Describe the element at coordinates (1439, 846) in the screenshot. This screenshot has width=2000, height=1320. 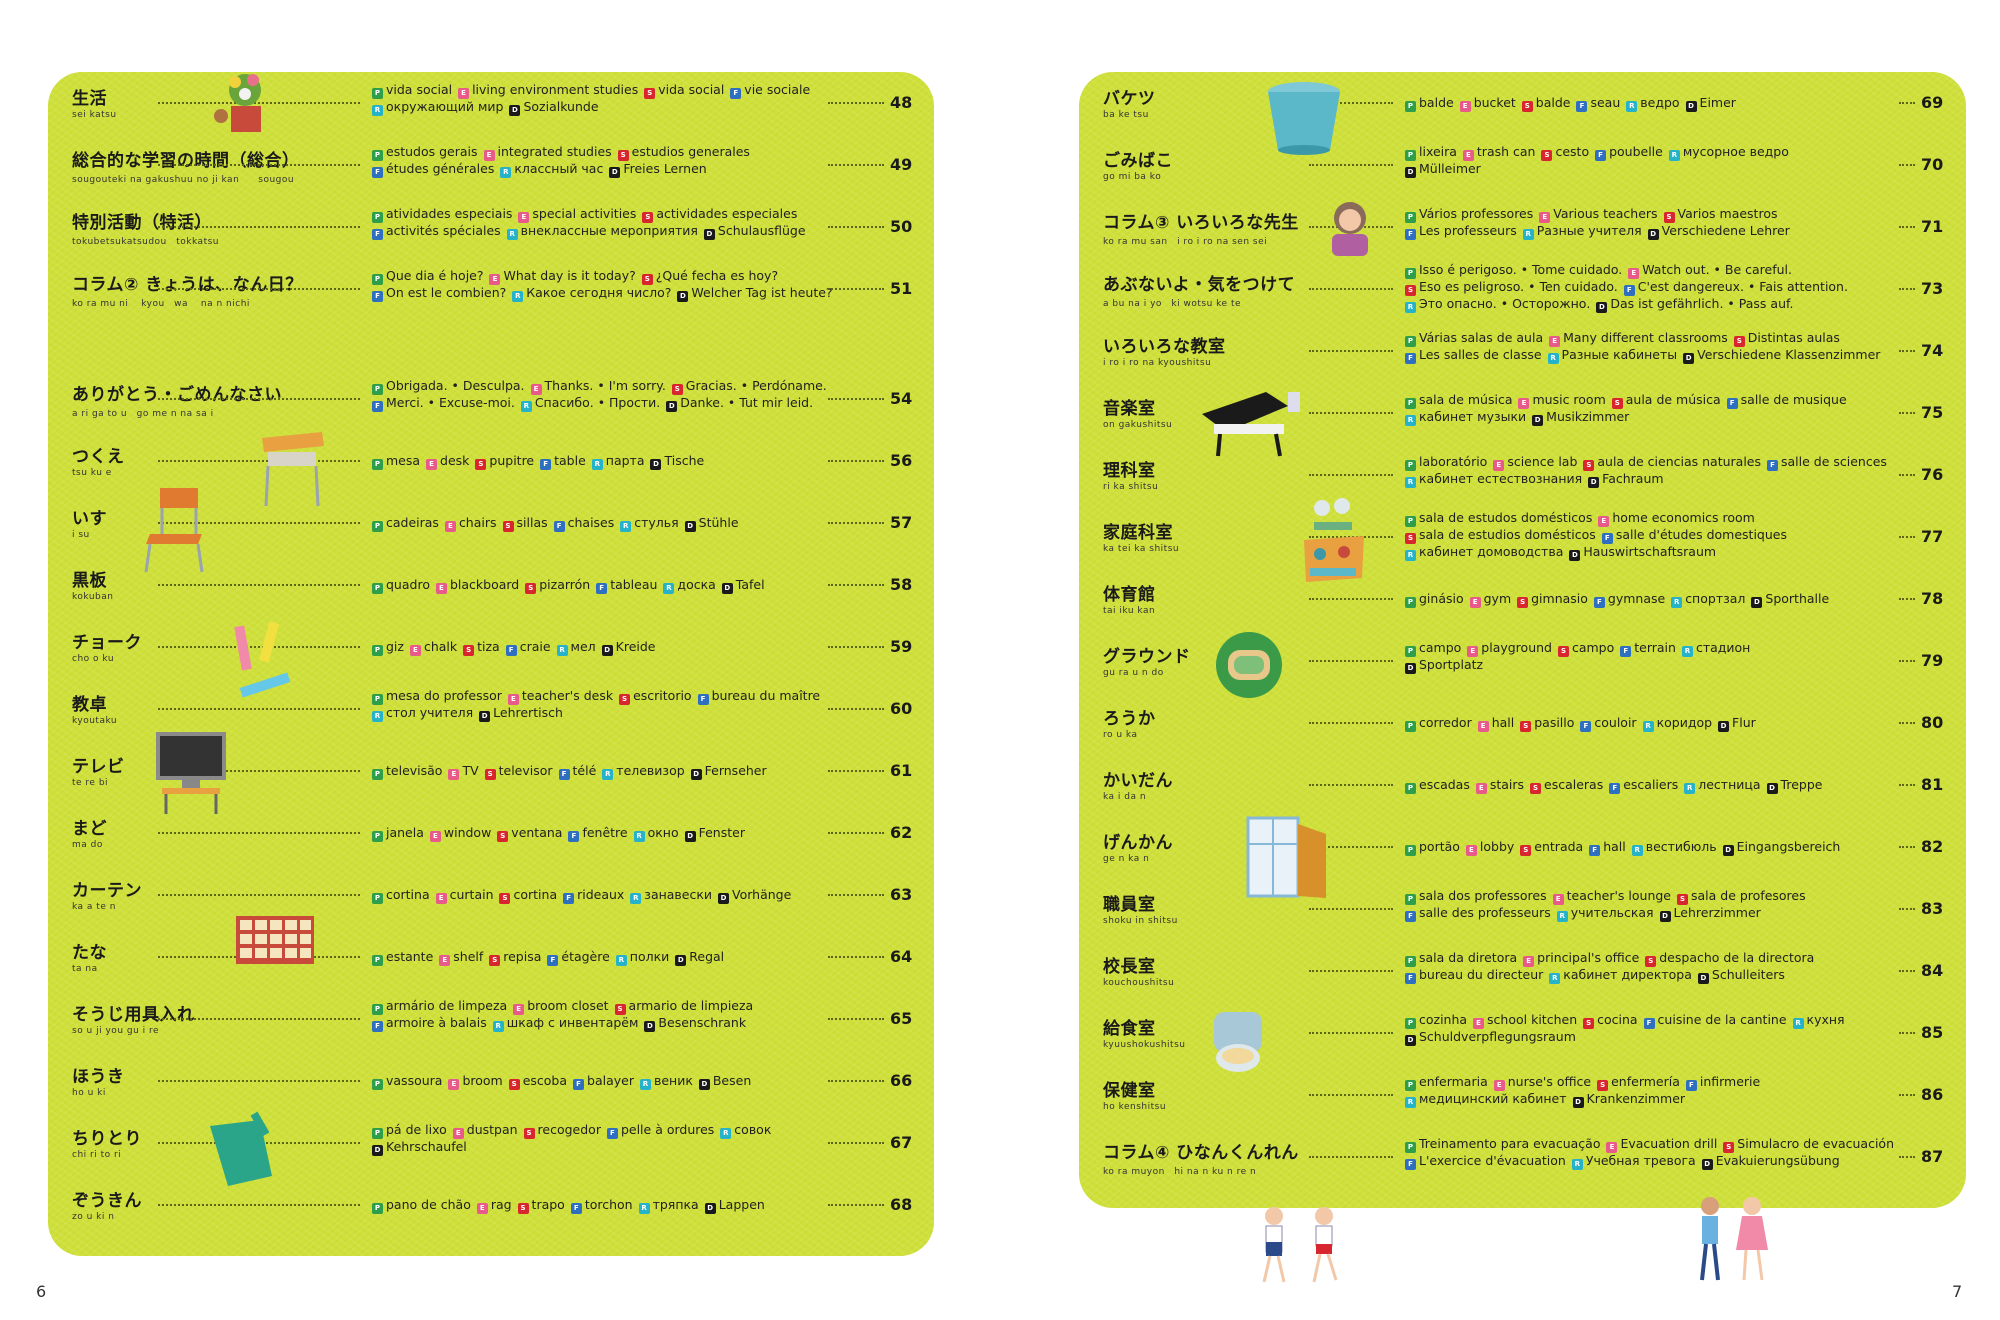
I see `translation-pt: portão` at that location.